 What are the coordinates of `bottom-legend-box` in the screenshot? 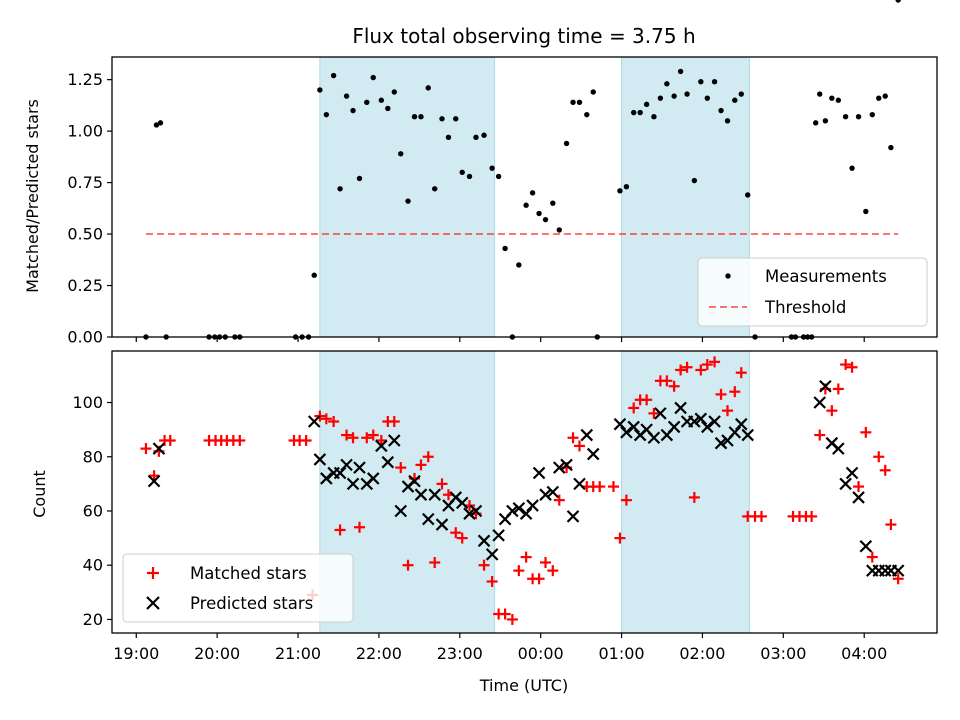 It's located at (238, 588).